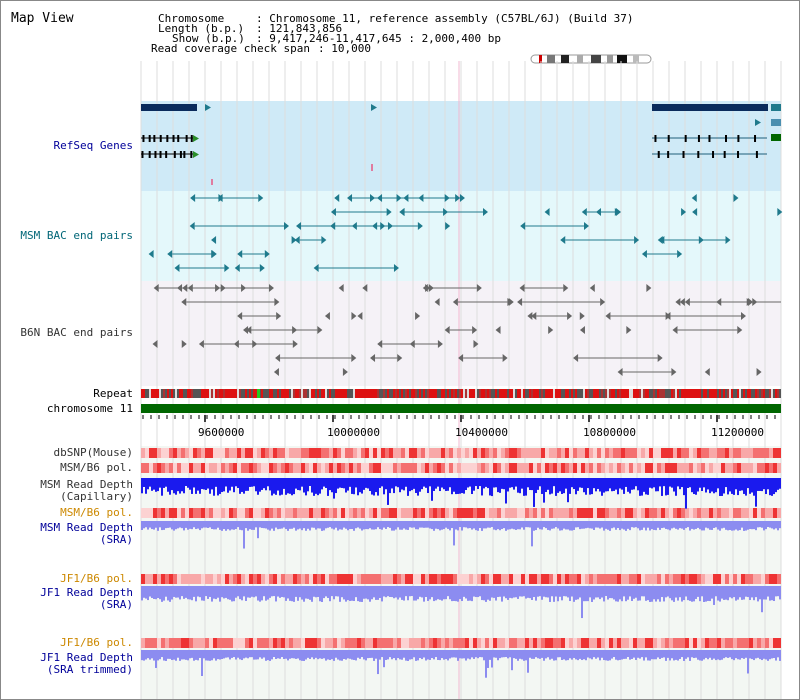 This screenshot has width=800, height=700. I want to click on refseq-genes-label: RefSeq Genes, so click(93, 145).